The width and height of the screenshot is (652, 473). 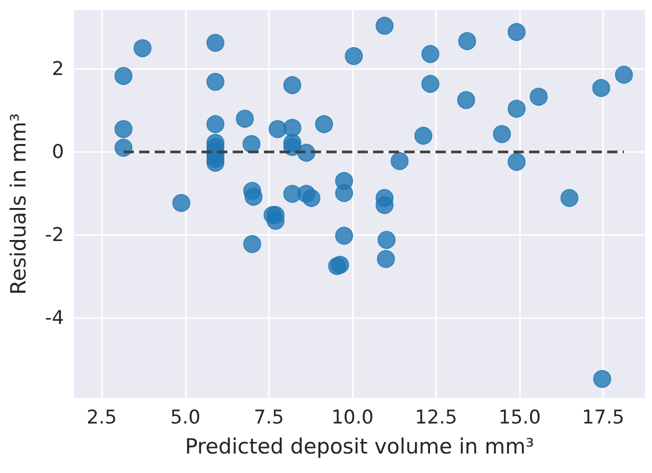 I want to click on x-tick-label: 10.0, so click(x=352, y=417).